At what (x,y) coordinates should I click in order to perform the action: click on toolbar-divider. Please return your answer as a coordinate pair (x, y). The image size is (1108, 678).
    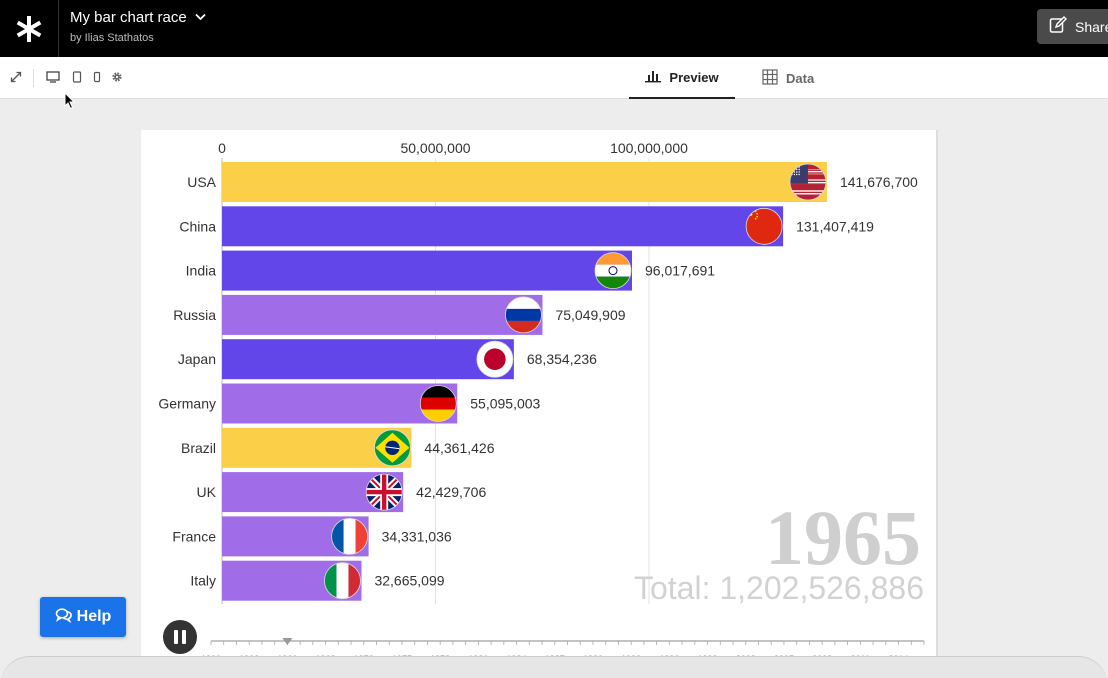
    Looking at the image, I should click on (33, 78).